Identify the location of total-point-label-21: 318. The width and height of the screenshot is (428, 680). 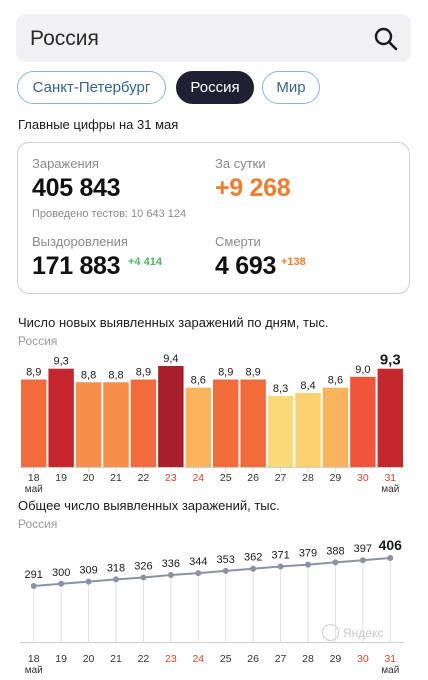
(116, 568).